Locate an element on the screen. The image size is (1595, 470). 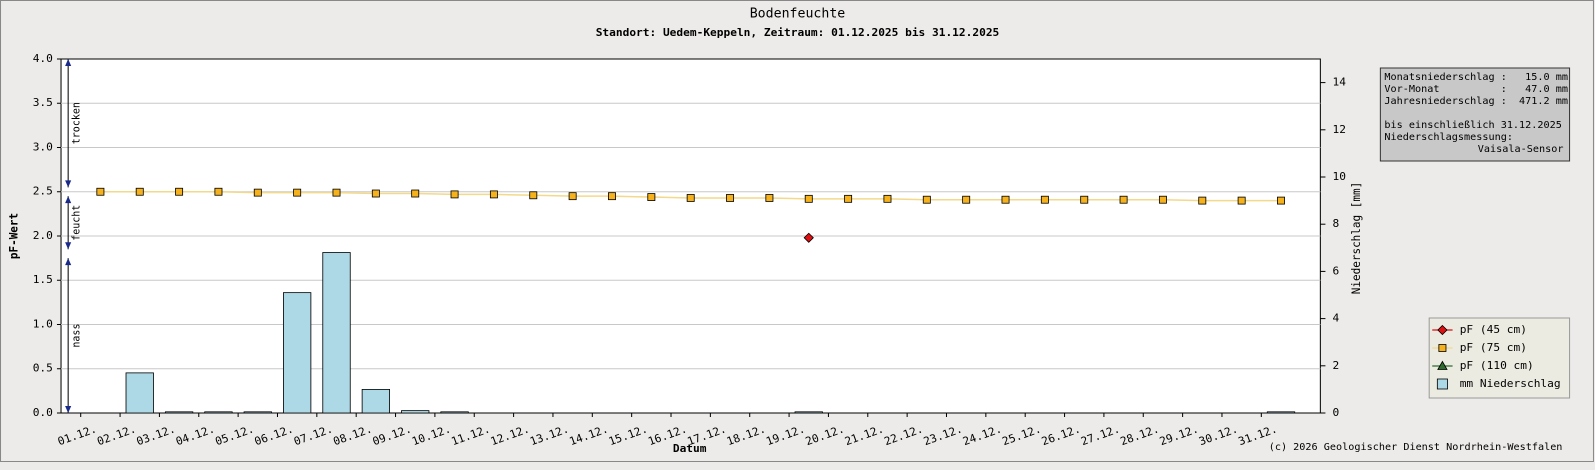
y2-tick-label: 8 is located at coordinates (1336, 223).